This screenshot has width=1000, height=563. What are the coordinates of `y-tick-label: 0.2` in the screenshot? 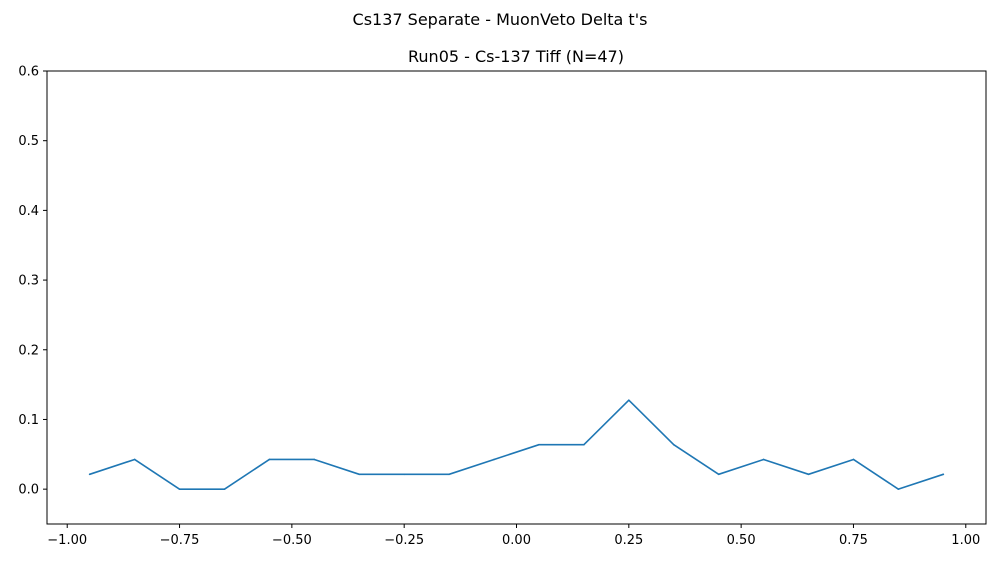 It's located at (28, 350).